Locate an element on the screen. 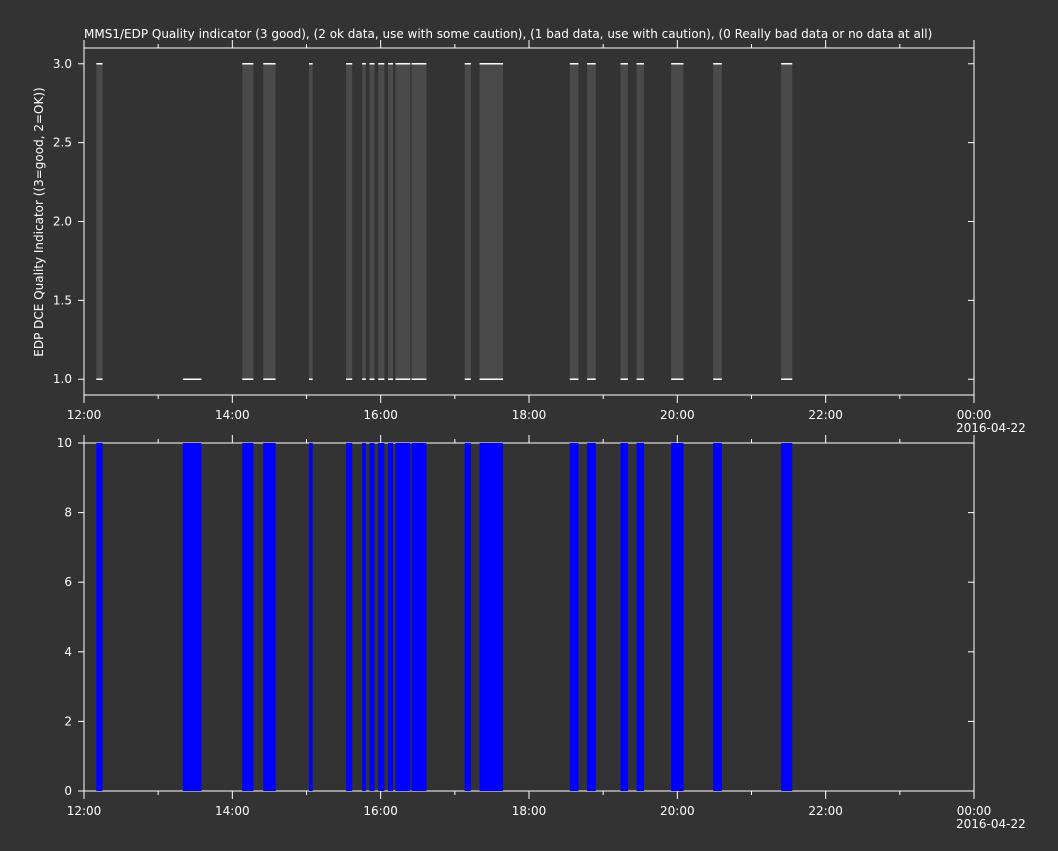 The height and width of the screenshot is (851, 1058). y-tick-label: 10 is located at coordinates (64, 443).